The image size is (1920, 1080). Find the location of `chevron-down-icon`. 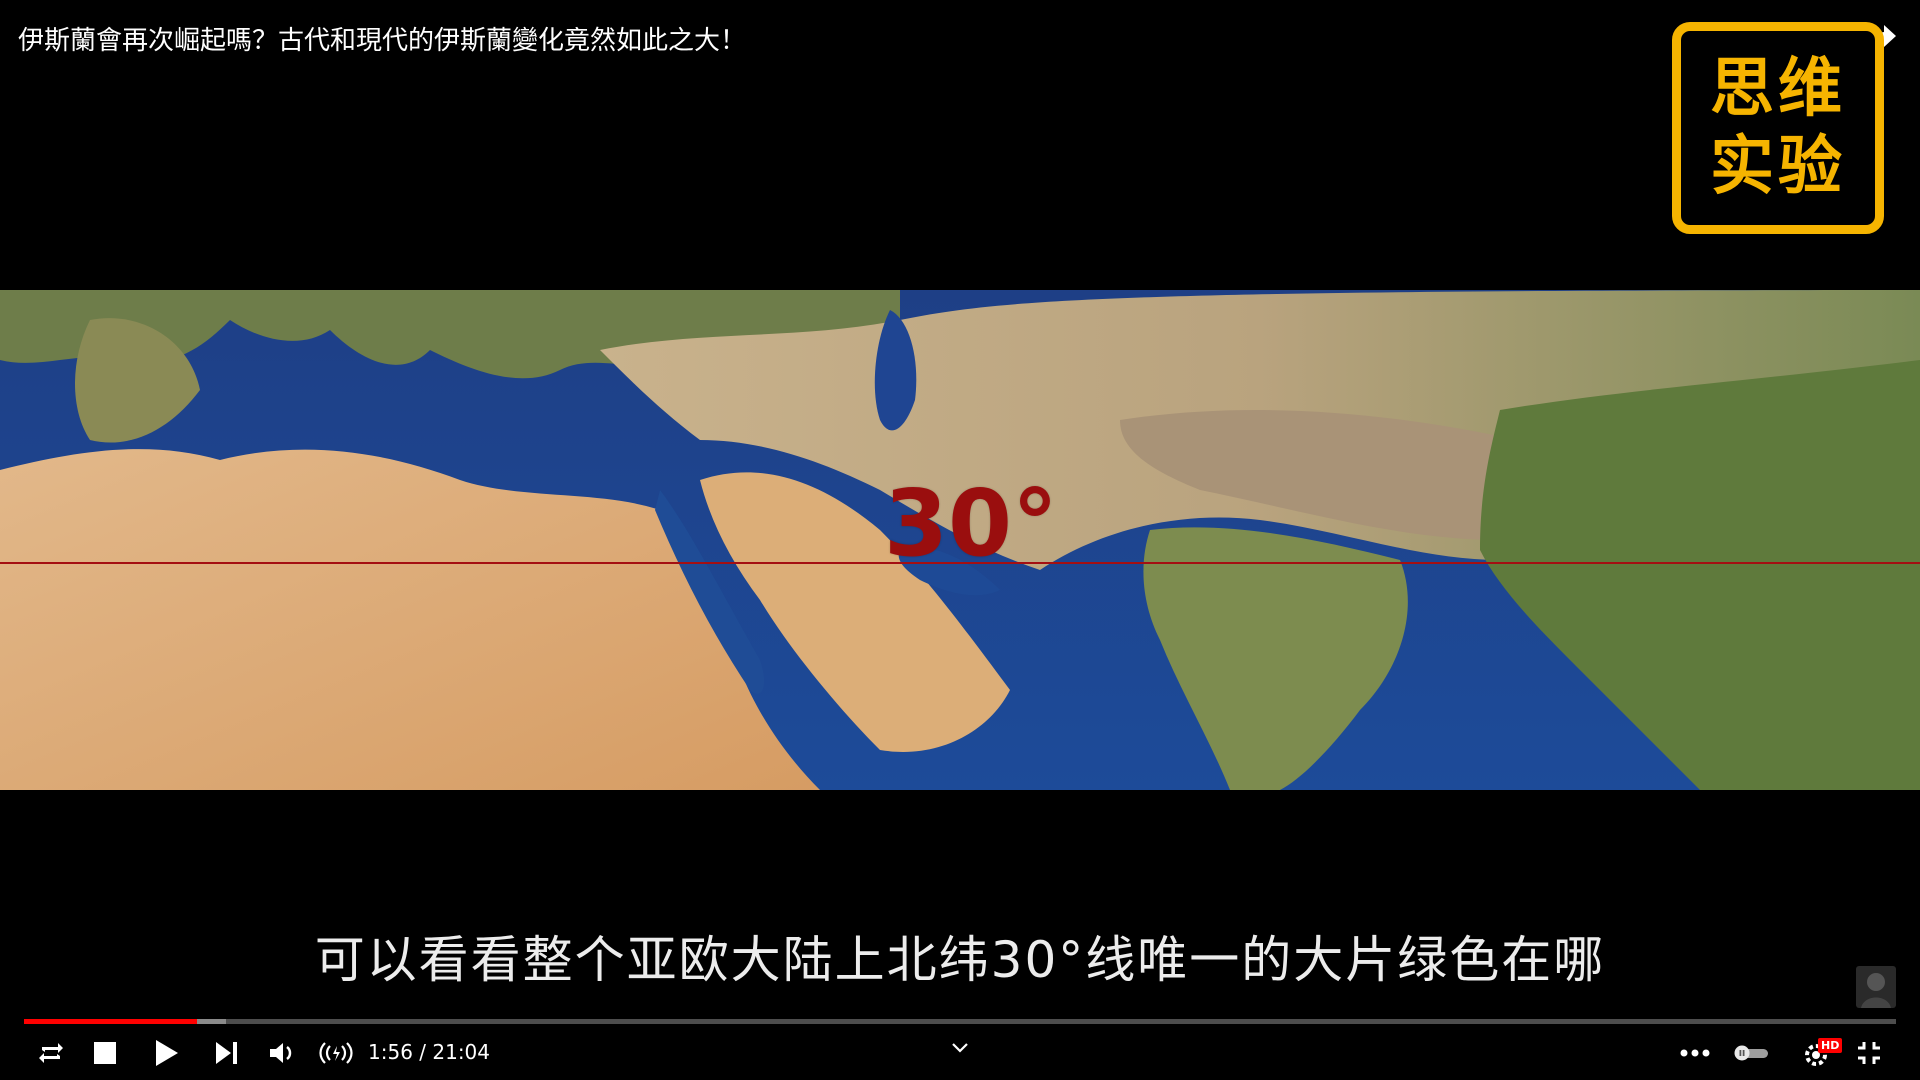

chevron-down-icon is located at coordinates (960, 1049).